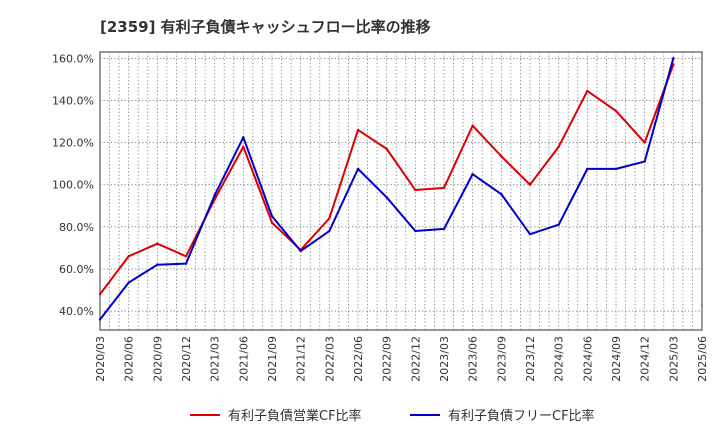 The width and height of the screenshot is (720, 440). I want to click on chart-title: [2359] 有利子負債キャッシュフロー比率の推移, so click(265, 27).